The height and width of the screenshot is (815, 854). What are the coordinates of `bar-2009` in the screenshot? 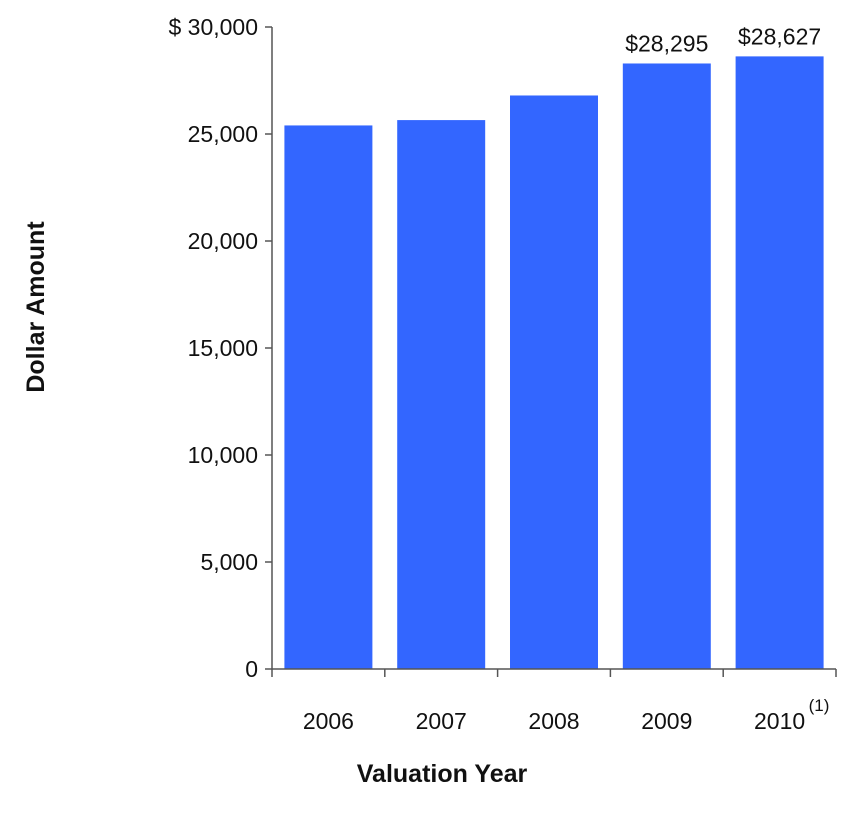 It's located at (666, 366).